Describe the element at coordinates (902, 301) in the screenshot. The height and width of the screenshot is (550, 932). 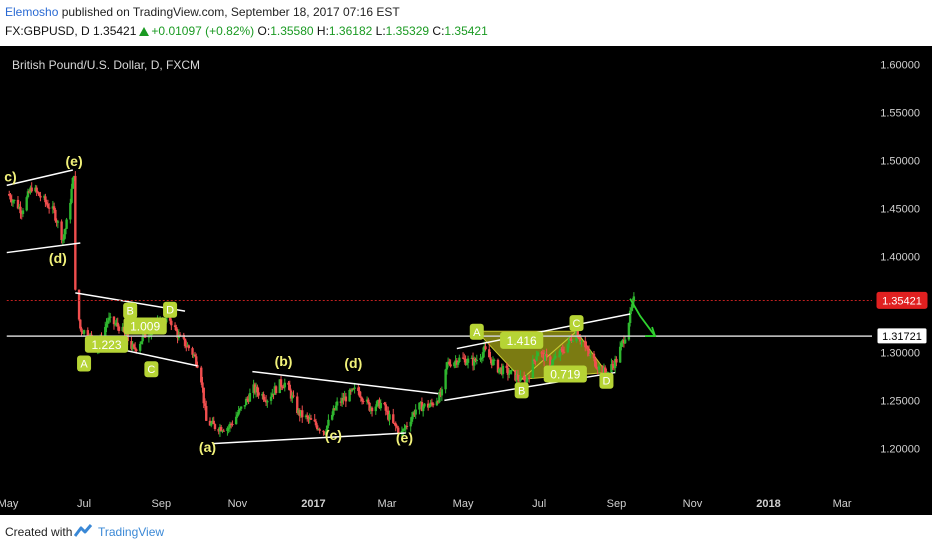
I see `axis-price-label: 1.35421` at that location.